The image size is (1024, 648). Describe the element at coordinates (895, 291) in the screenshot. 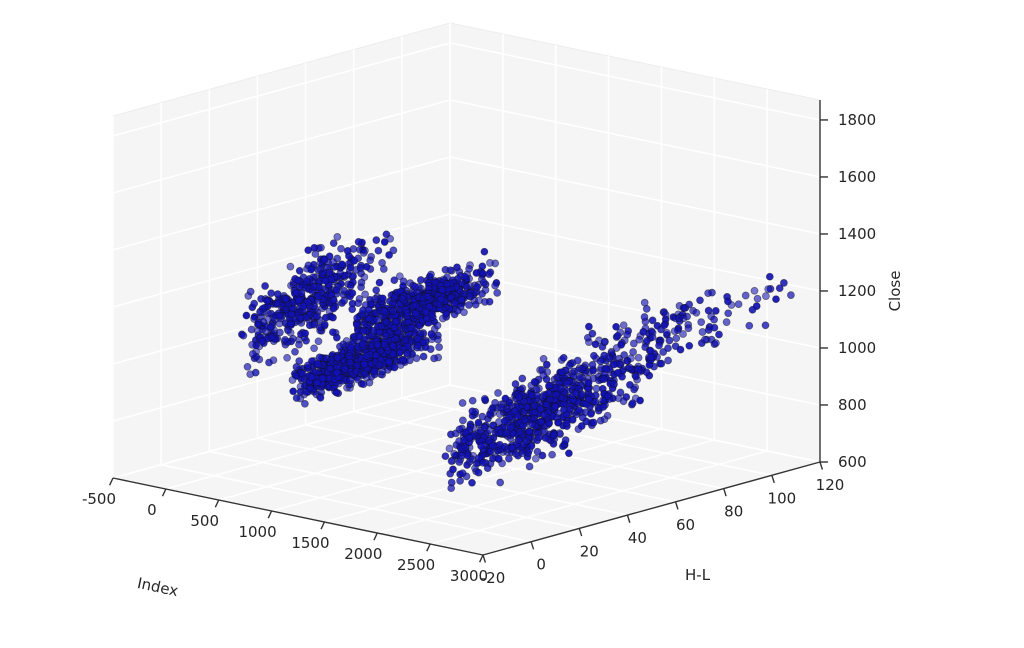

I see `z-axis-title: Close` at that location.